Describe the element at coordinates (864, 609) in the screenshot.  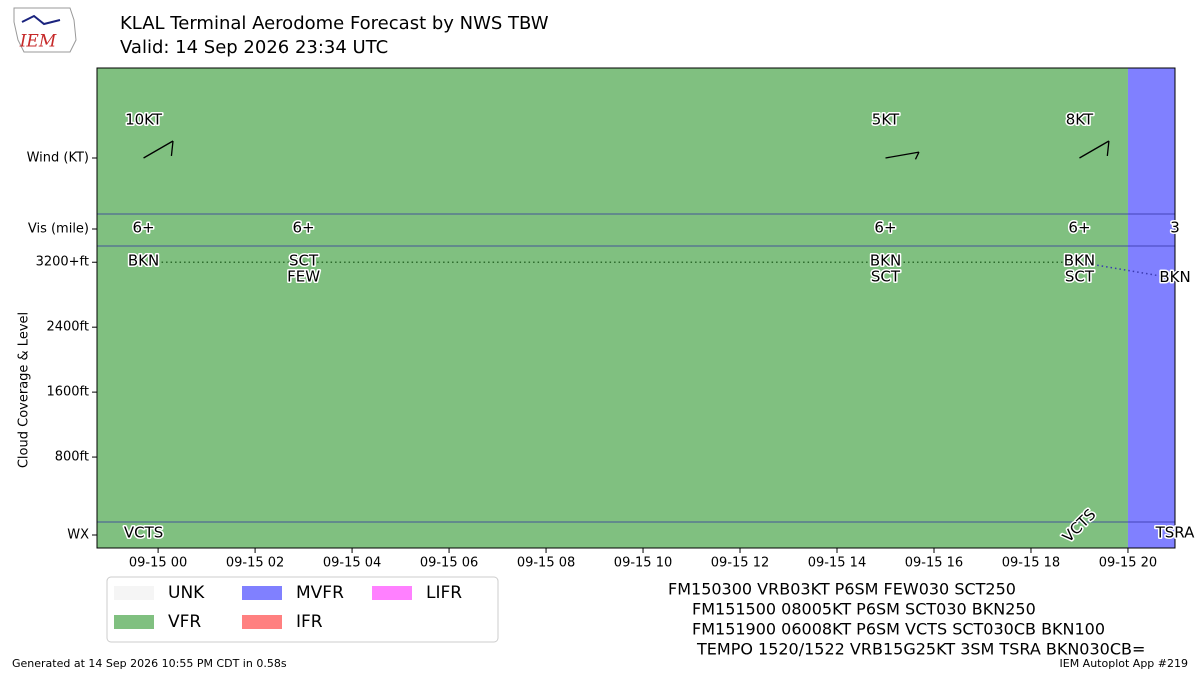
I see `taf-line: FM151500 08005KT P6SM SCT030 BKN250` at that location.